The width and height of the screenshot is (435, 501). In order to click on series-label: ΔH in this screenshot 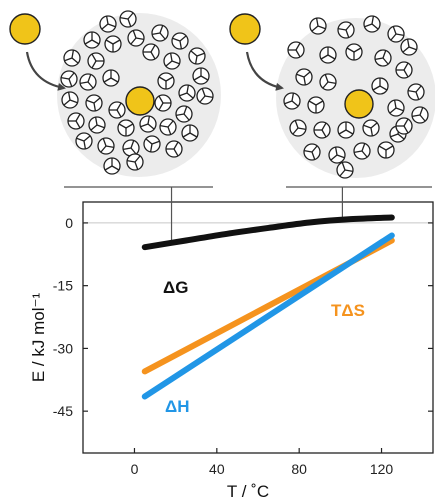, I will do `click(177, 406)`.